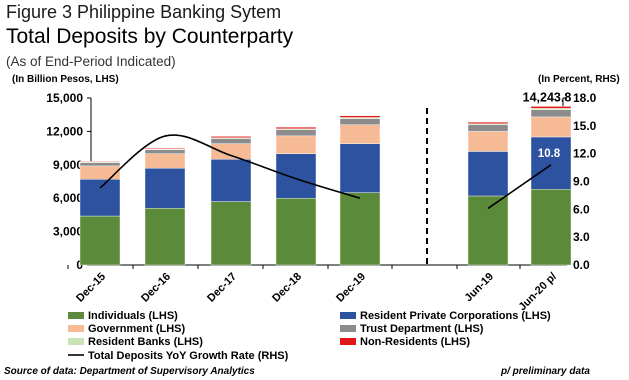 This screenshot has height=380, width=629. Describe the element at coordinates (64, 131) in the screenshot. I see `left-tick-label: 12,000` at that location.